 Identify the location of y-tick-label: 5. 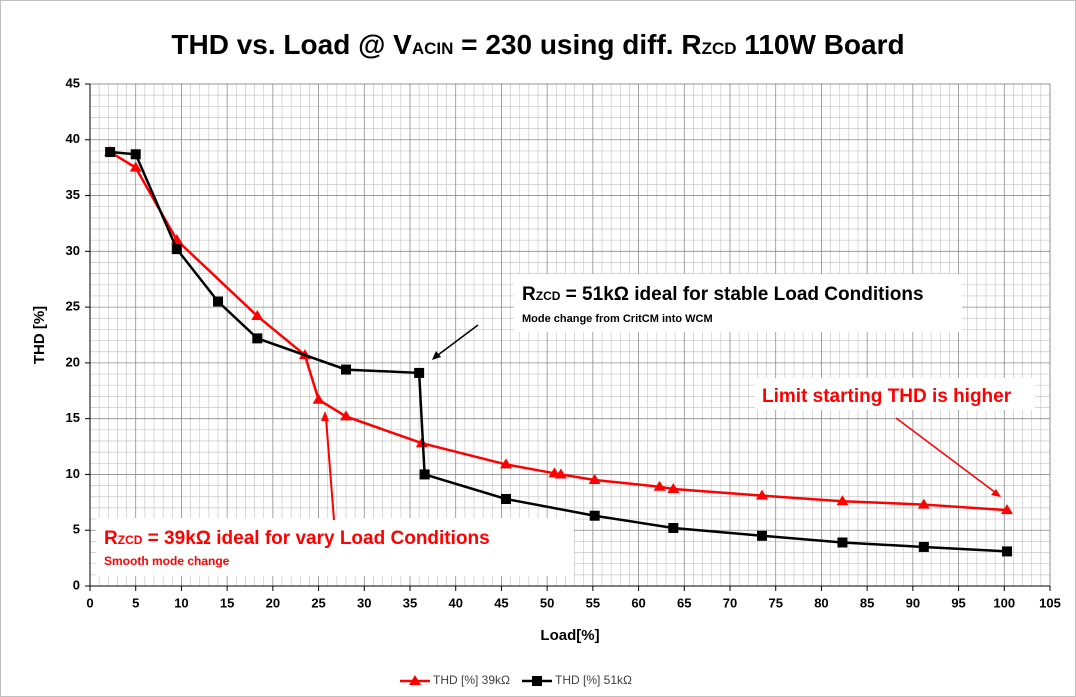
(76, 529).